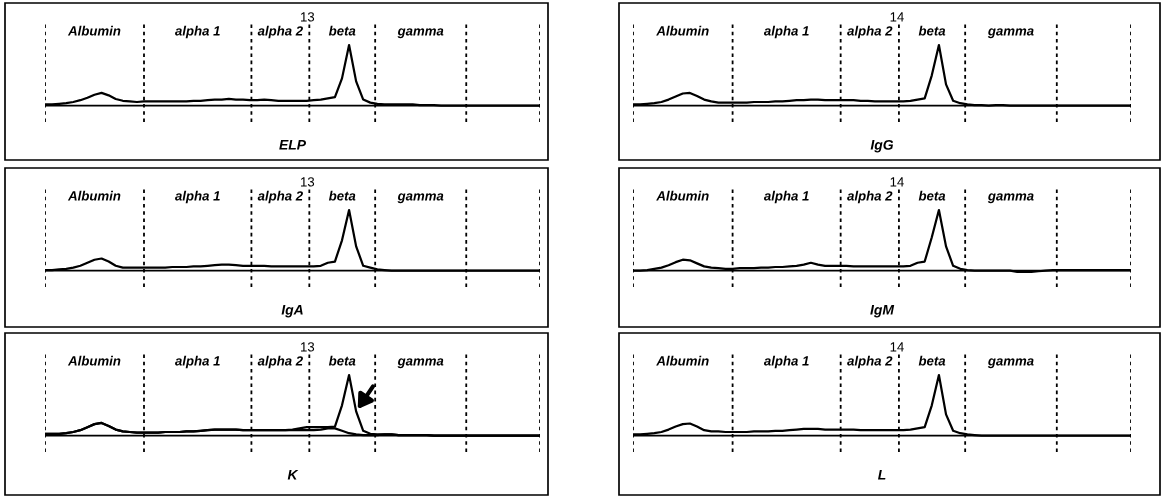  I want to click on text: IgG, so click(882, 146).